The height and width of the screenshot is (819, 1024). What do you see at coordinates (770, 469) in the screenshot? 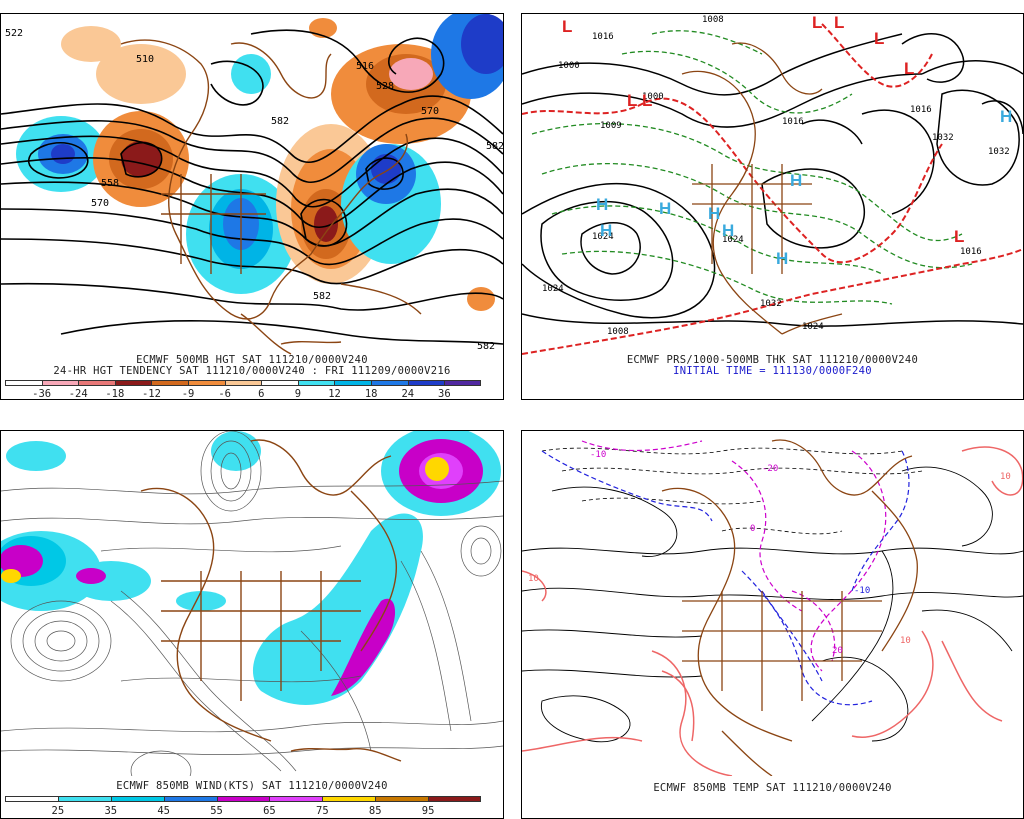
I see `temp-label: -20` at bounding box center [770, 469].